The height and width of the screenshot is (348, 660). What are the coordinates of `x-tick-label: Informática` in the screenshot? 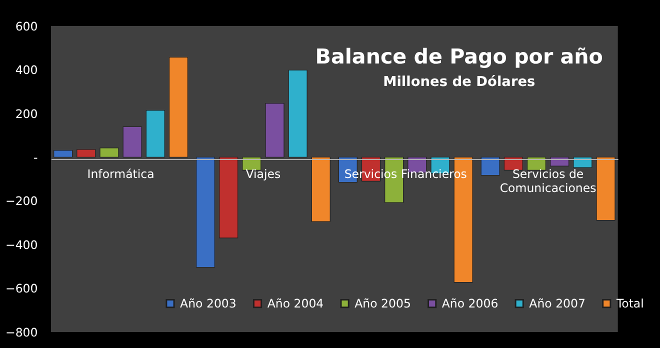 It's located at (120, 174).